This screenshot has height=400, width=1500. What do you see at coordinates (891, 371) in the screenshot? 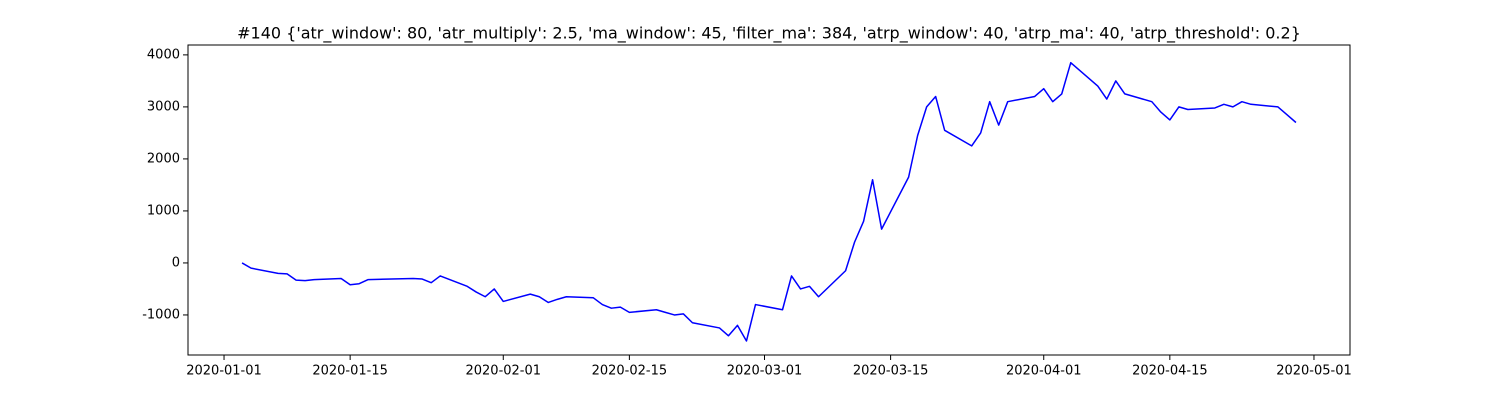
I see `x-tick-label: 2020-03-15` at bounding box center [891, 371].